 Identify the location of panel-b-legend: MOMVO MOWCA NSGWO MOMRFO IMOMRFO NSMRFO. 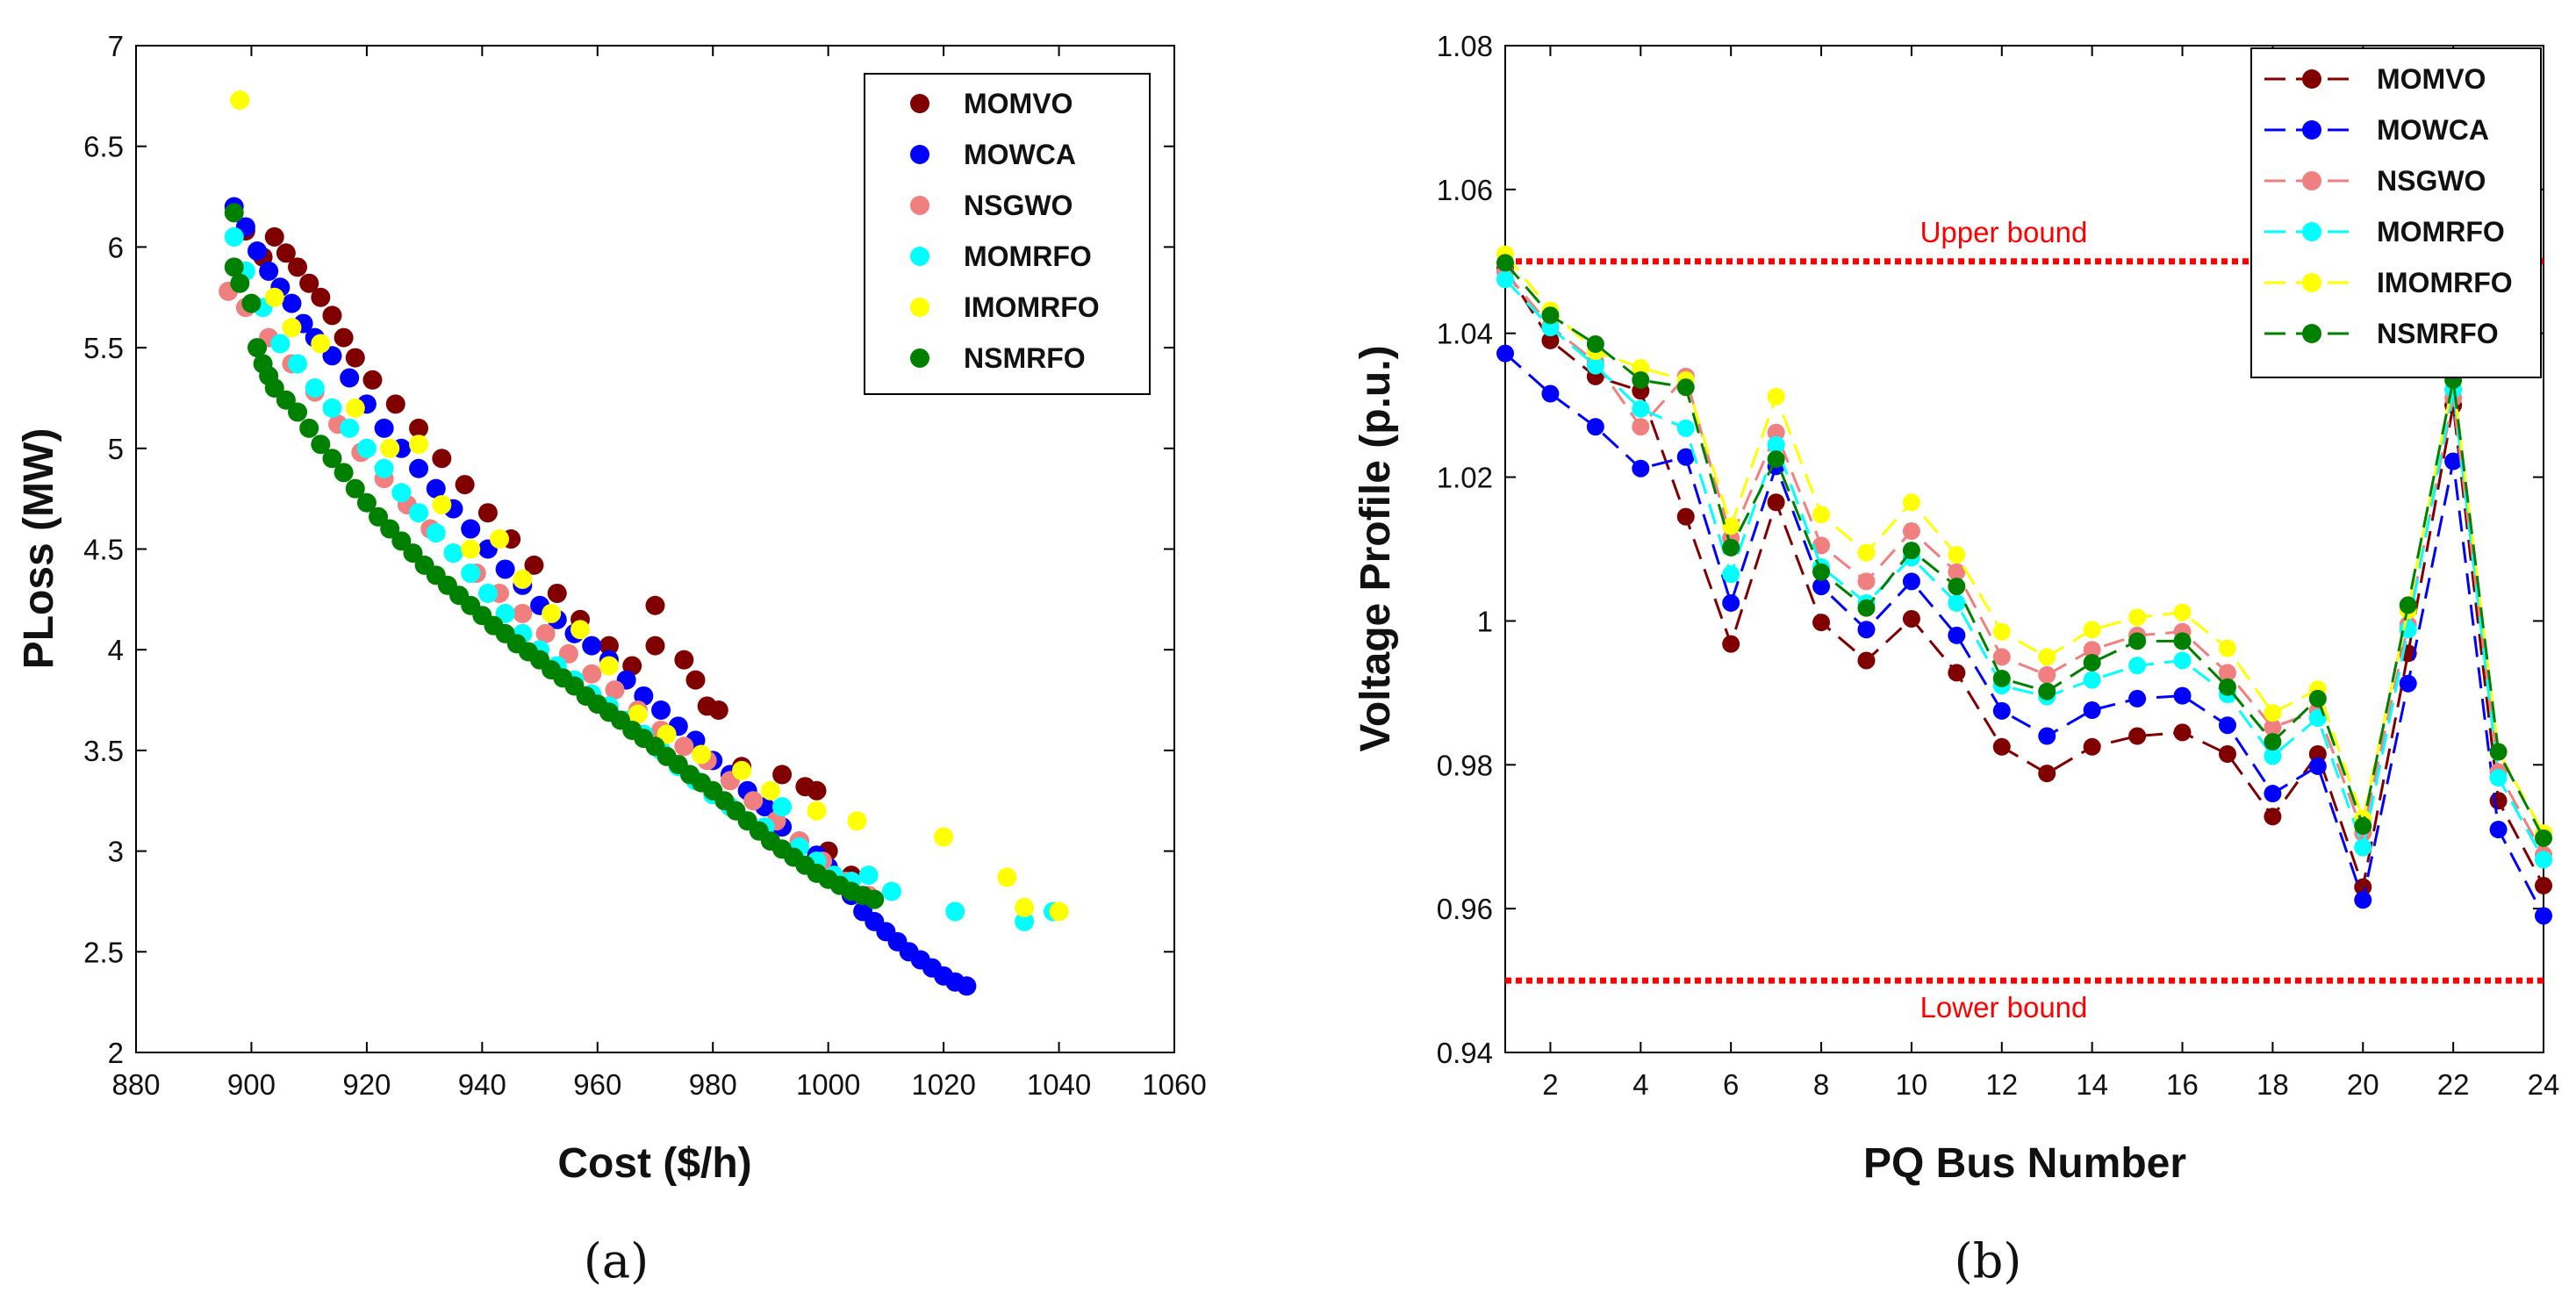
(2396, 213).